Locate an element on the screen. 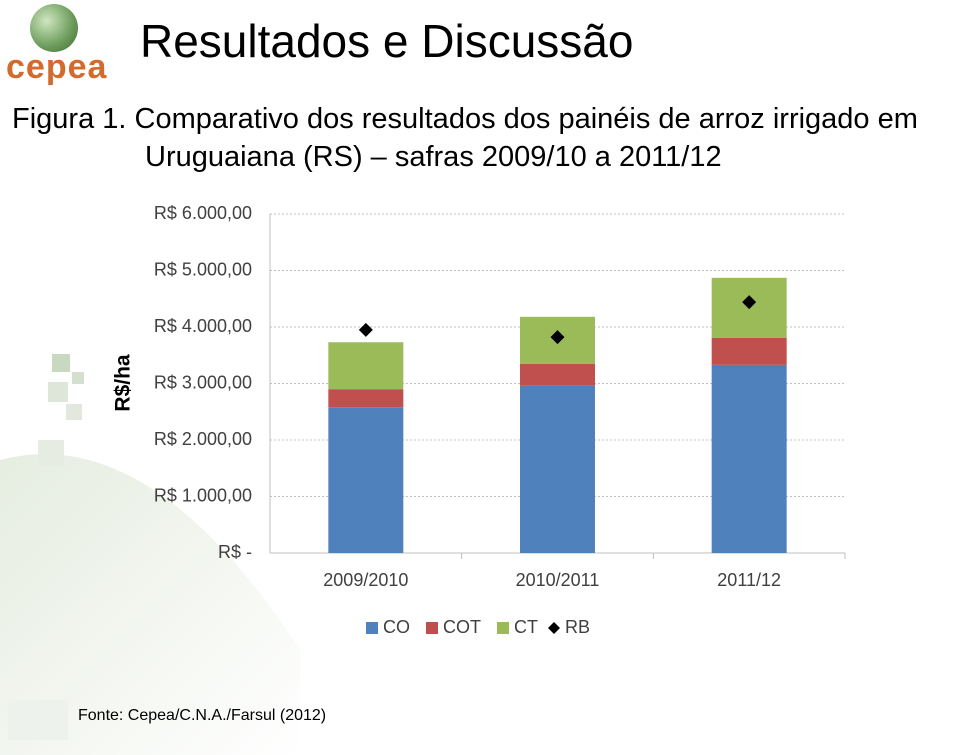 The width and height of the screenshot is (960, 755). x-tick-label: 2010/2011 is located at coordinates (558, 580).